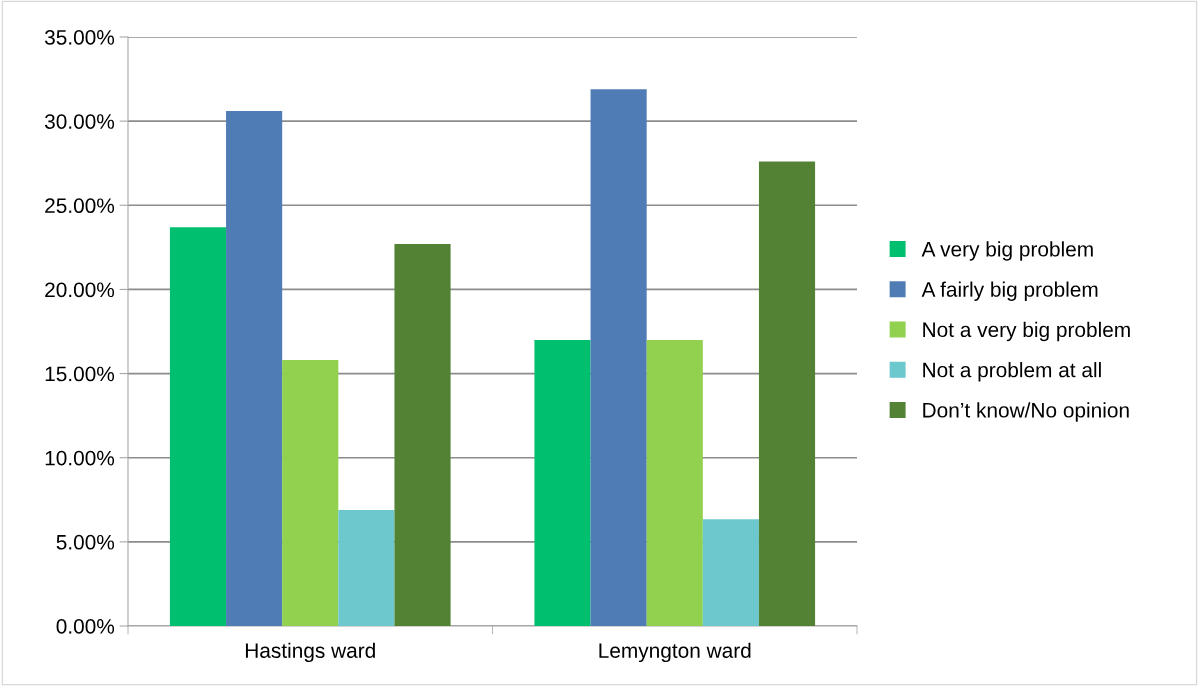 This screenshot has width=1199, height=686. I want to click on y-tick-label: 5.00%, so click(85, 542).